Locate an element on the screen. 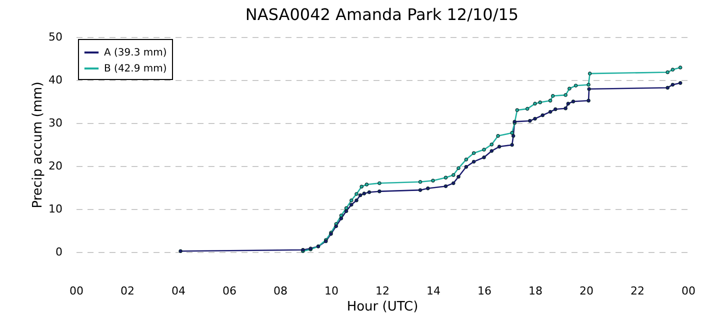 Image resolution: width=706 pixels, height=326 pixels. x-tick-label: 18 is located at coordinates (535, 291).